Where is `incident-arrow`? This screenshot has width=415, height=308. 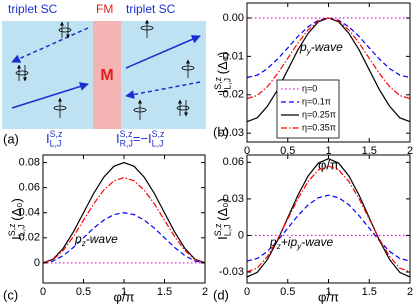
incident-arrow is located at coordinates (50, 95).